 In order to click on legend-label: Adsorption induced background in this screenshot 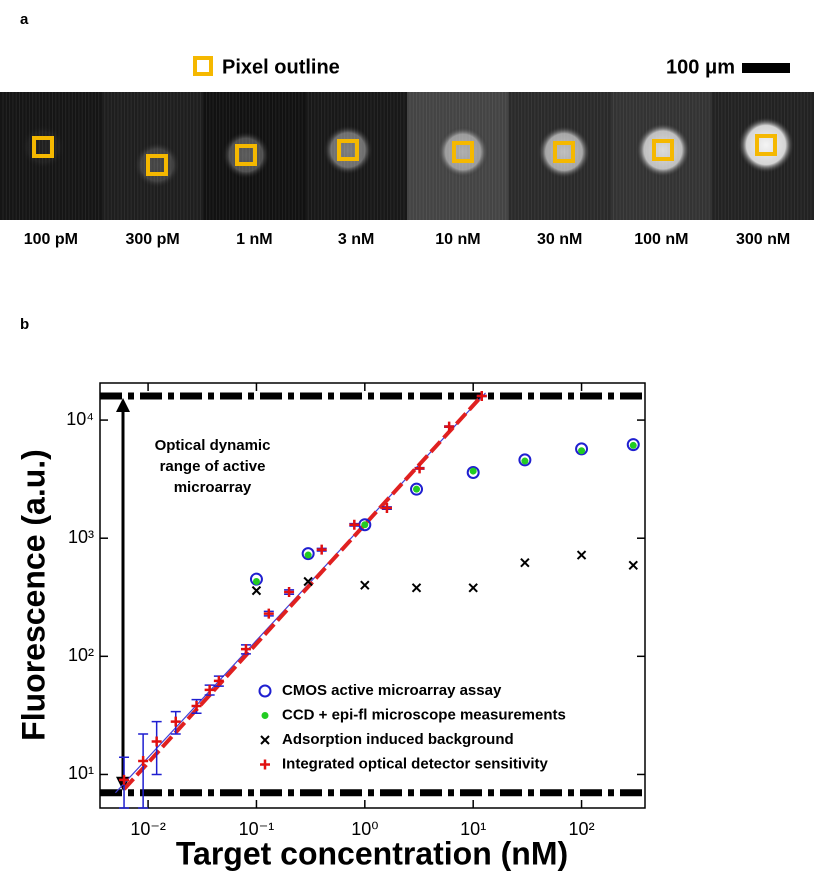, I will do `click(398, 739)`.